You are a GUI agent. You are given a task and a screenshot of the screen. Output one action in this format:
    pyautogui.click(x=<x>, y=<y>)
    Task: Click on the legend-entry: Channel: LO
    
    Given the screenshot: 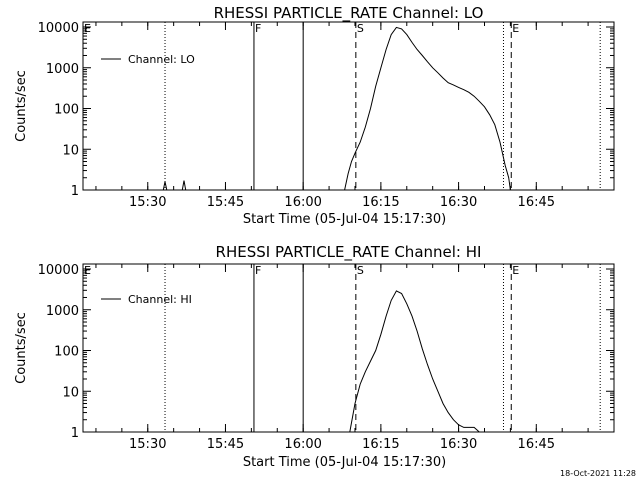 What is the action you would take?
    pyautogui.click(x=161, y=59)
    